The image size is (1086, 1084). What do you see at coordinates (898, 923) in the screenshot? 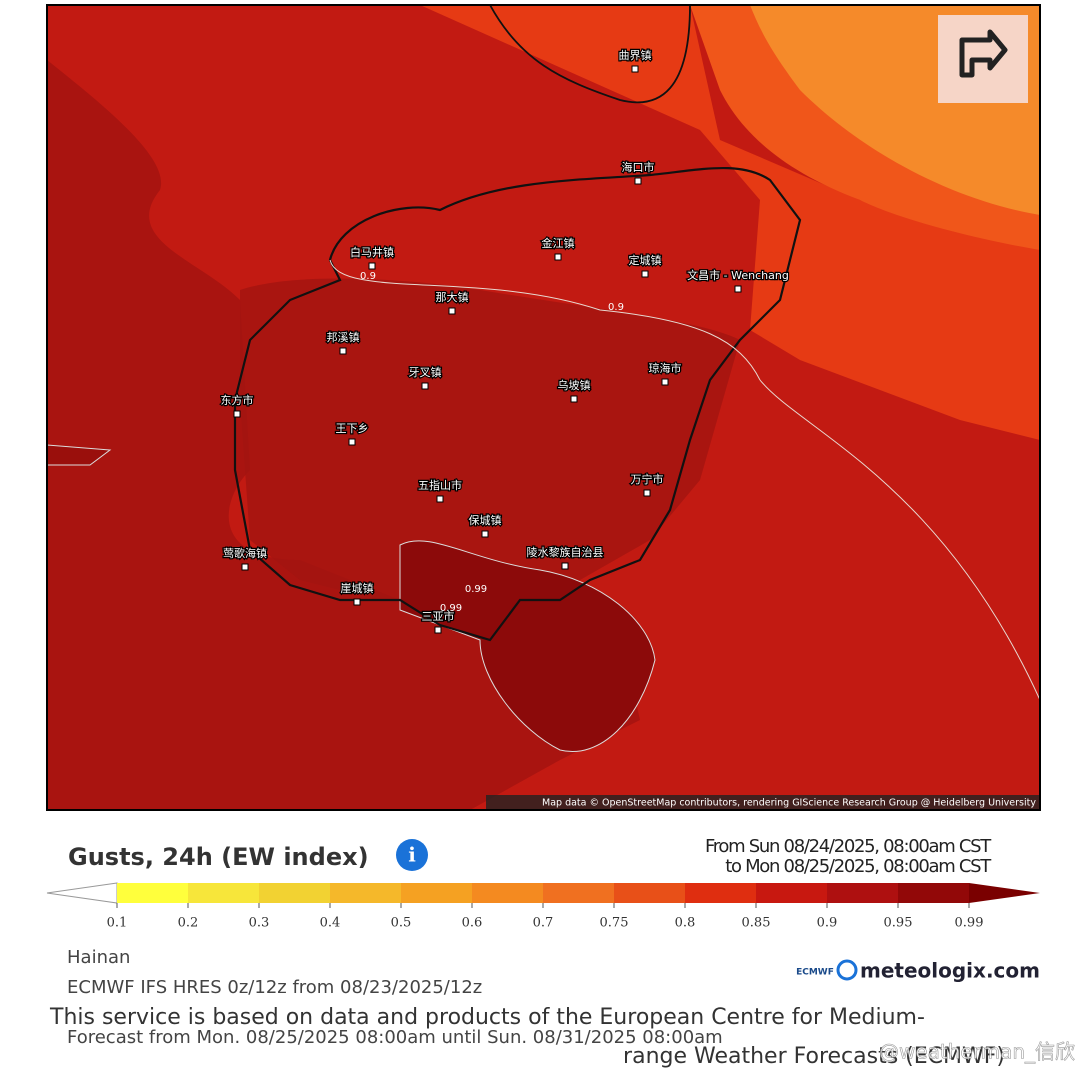
I see `legend-tick-label: 0.95` at bounding box center [898, 923].